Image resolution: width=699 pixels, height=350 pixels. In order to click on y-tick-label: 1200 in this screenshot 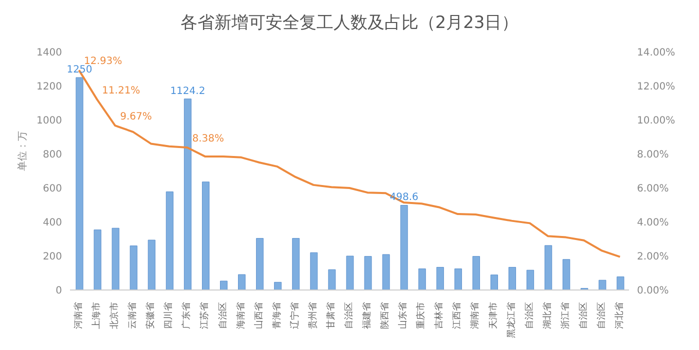, I will do `click(49, 87)`.